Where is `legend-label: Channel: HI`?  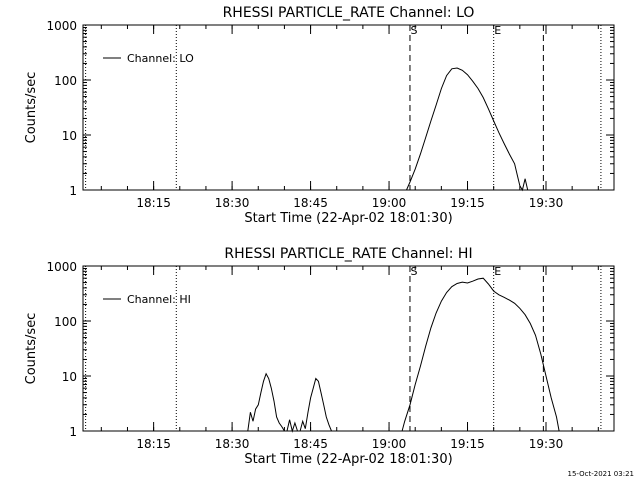 legend-label: Channel: HI is located at coordinates (159, 299).